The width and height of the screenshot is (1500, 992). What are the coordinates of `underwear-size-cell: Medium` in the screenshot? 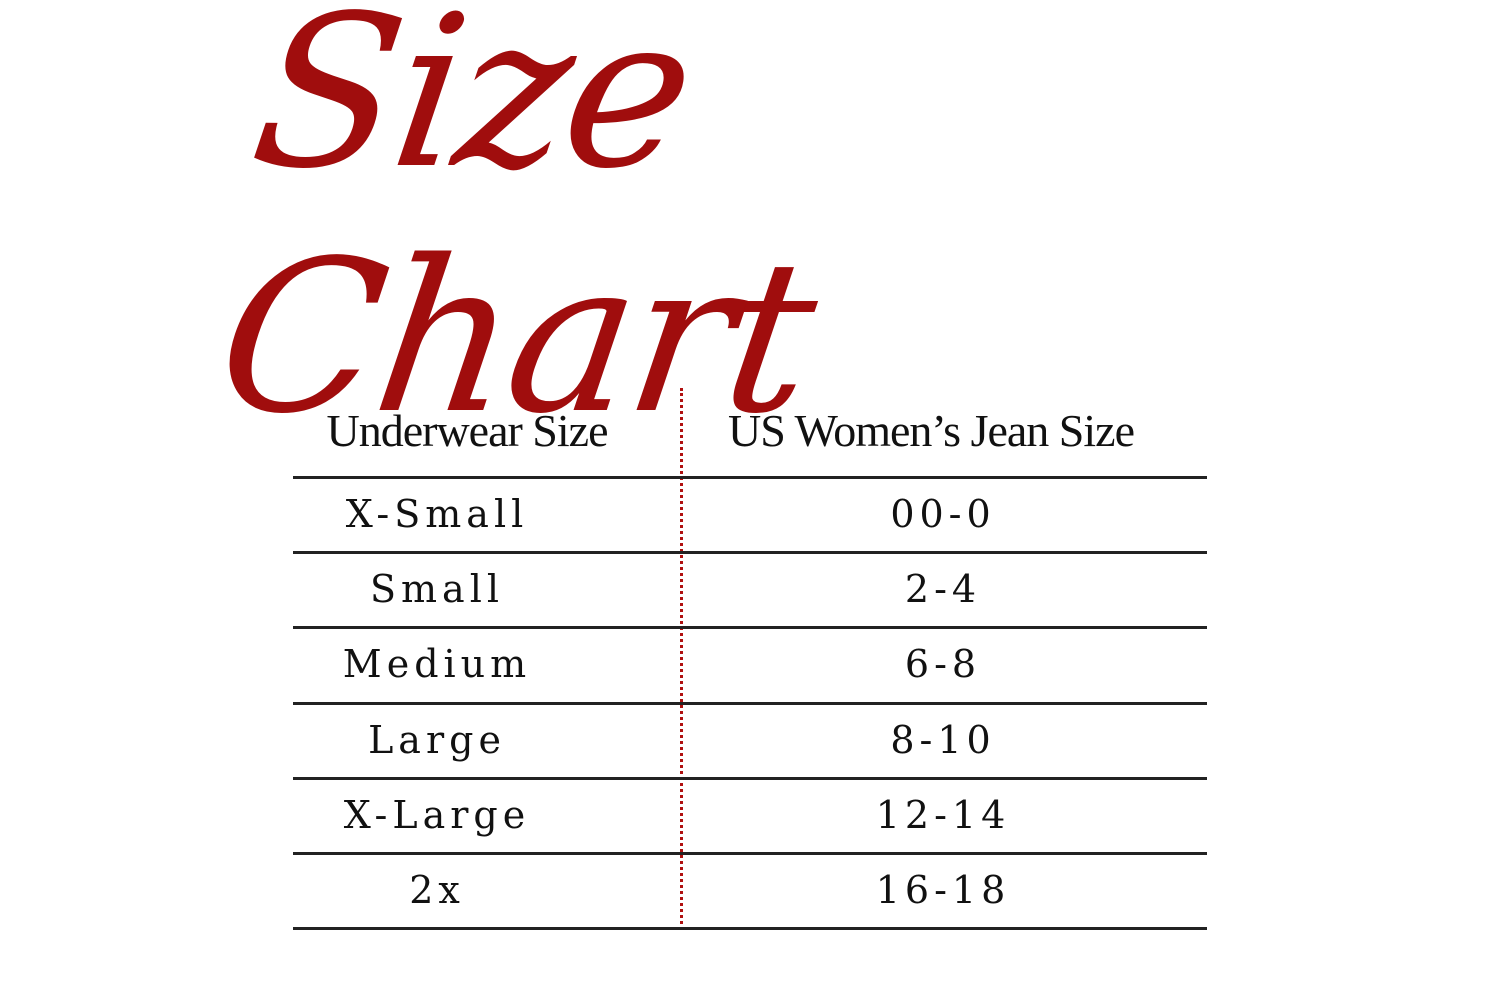 It's located at (437, 664).